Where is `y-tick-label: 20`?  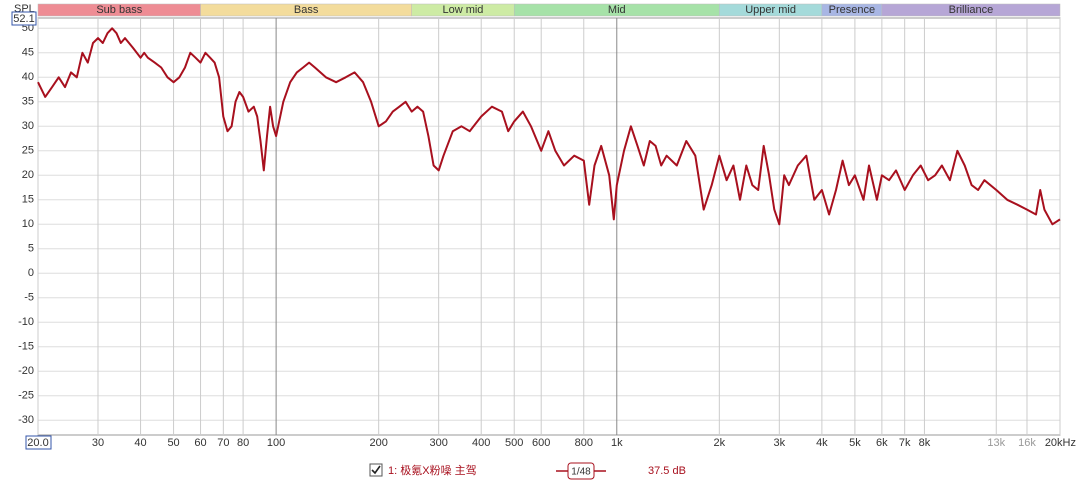
y-tick-label: 20 is located at coordinates (28, 175).